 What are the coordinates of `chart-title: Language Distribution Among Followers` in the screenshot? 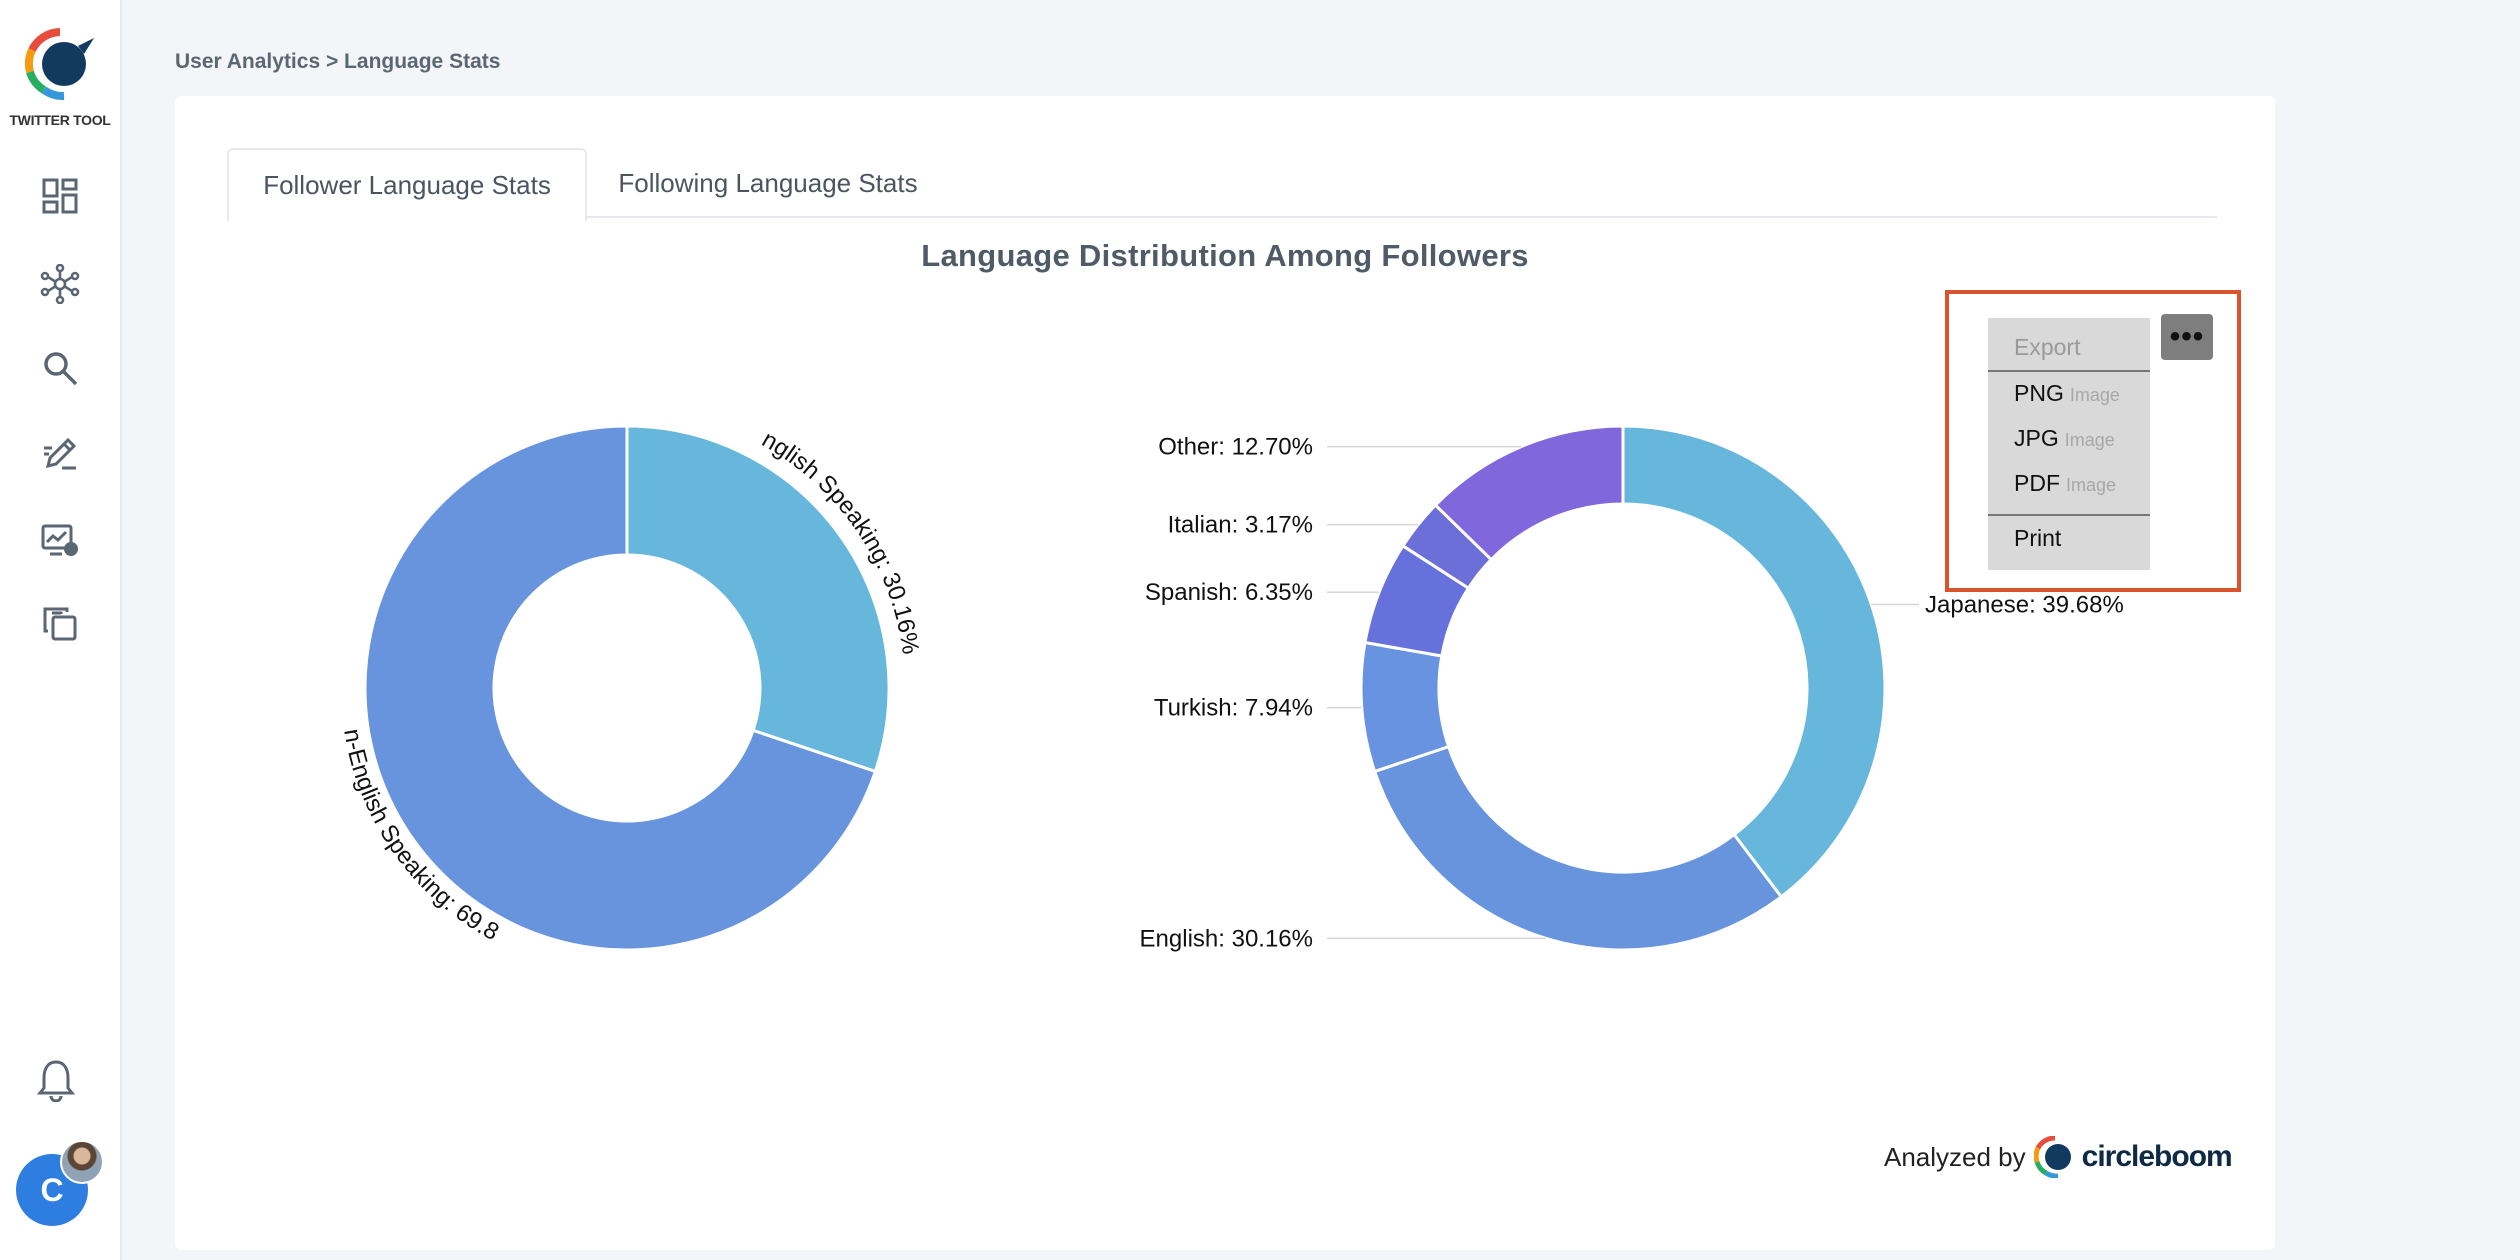 It's located at (1225, 255).